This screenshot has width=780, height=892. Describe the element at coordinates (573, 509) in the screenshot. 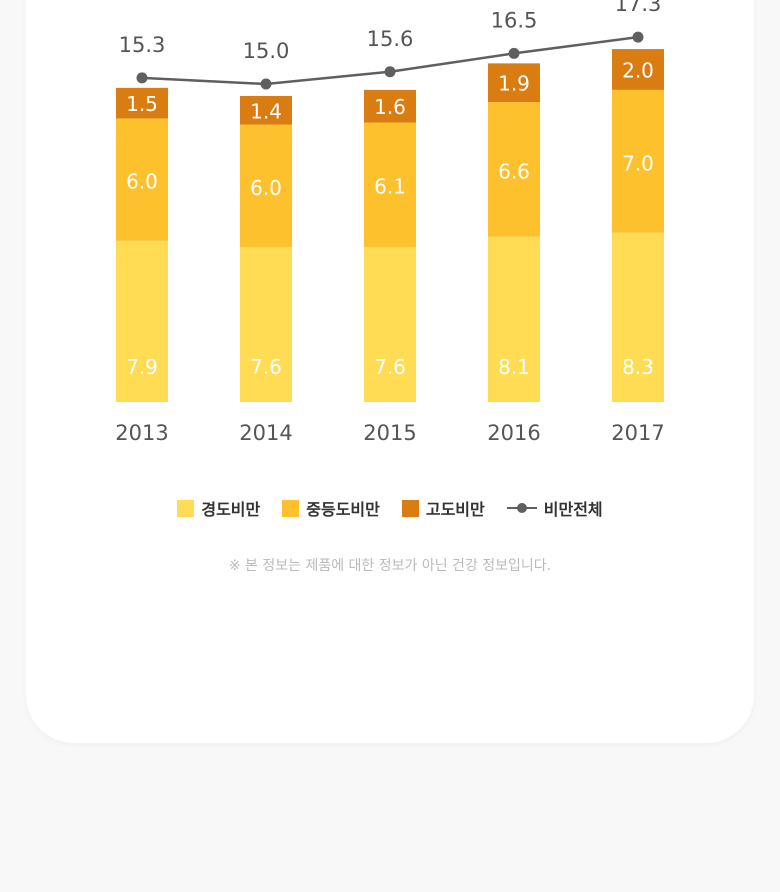

I see `legend-label-total: 비만전체` at that location.